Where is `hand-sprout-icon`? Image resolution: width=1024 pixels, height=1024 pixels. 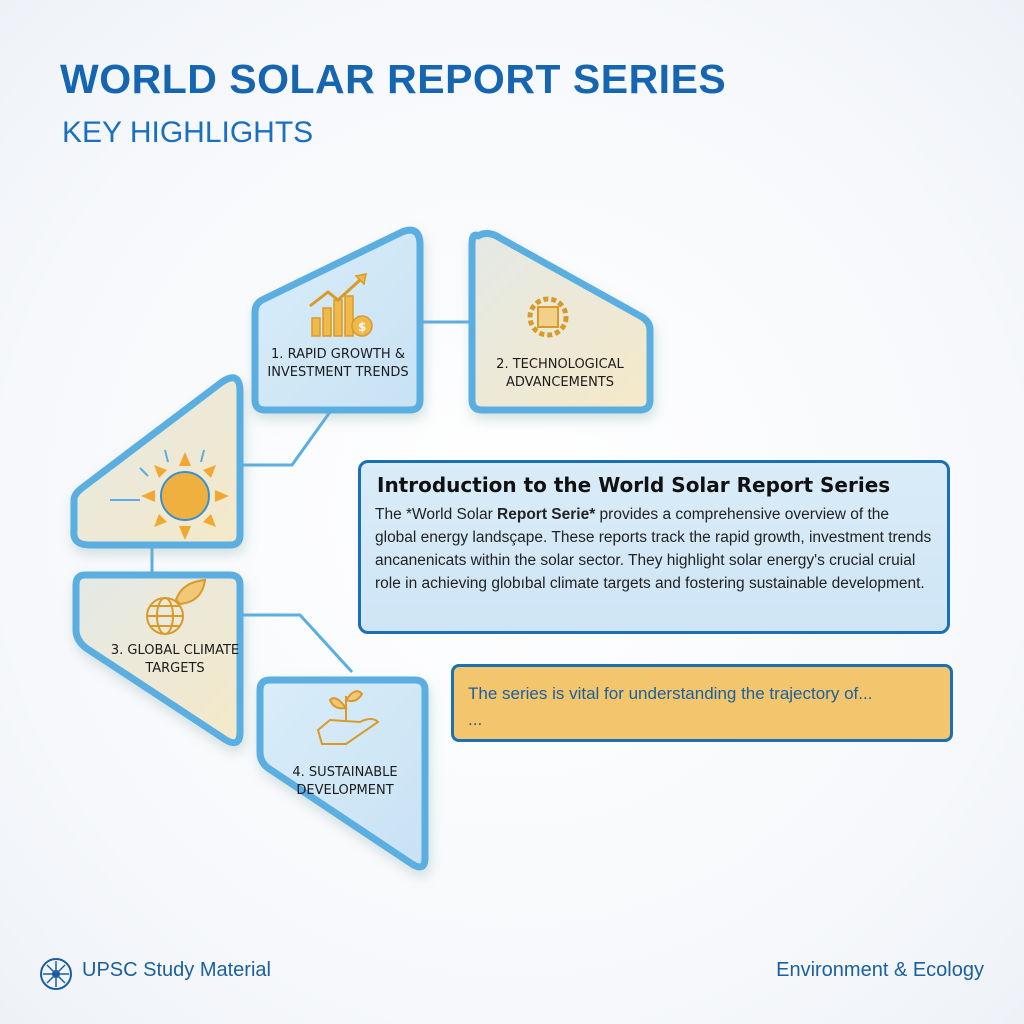
hand-sprout-icon is located at coordinates (348, 717).